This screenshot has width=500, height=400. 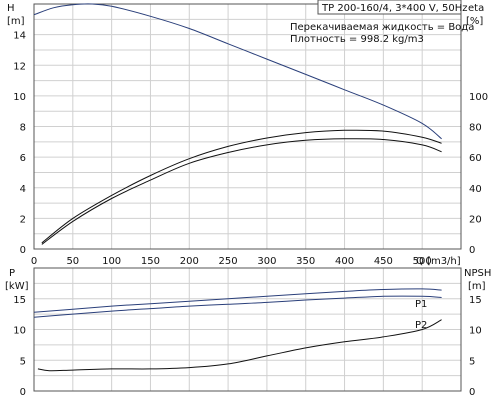 What do you see at coordinates (19, 97) in the screenshot?
I see `head-tick-label: 10` at bounding box center [19, 97].